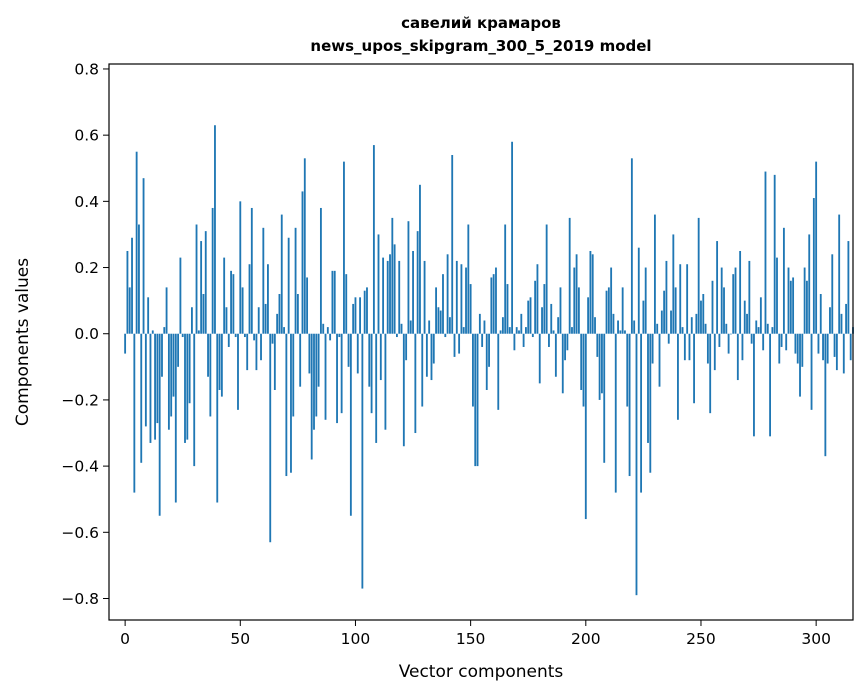  Describe the element at coordinates (356, 639) in the screenshot. I see `x-tick-label: 100` at that location.